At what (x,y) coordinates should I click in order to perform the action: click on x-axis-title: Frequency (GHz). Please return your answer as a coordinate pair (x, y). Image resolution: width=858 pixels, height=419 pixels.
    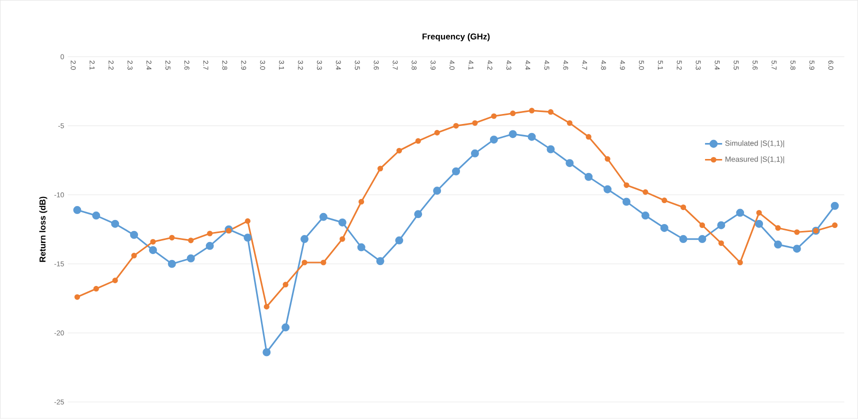
    Looking at the image, I should click on (456, 37).